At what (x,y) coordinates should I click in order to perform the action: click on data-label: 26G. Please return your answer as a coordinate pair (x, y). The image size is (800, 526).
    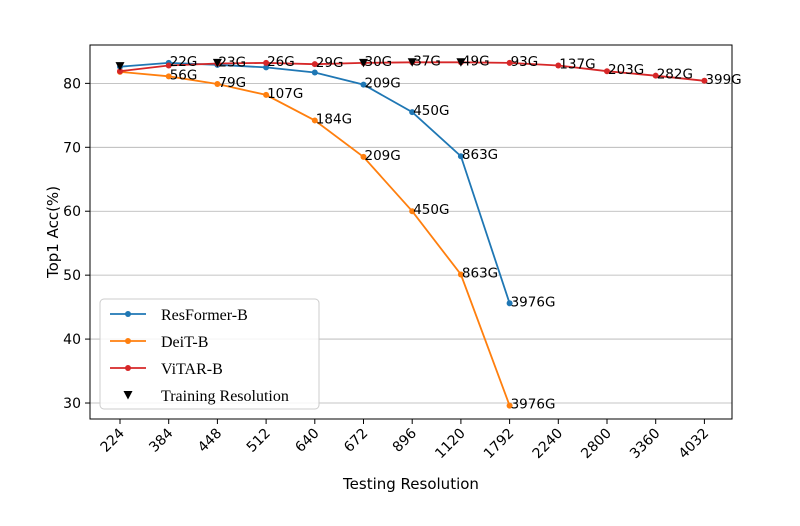
    Looking at the image, I should click on (281, 62).